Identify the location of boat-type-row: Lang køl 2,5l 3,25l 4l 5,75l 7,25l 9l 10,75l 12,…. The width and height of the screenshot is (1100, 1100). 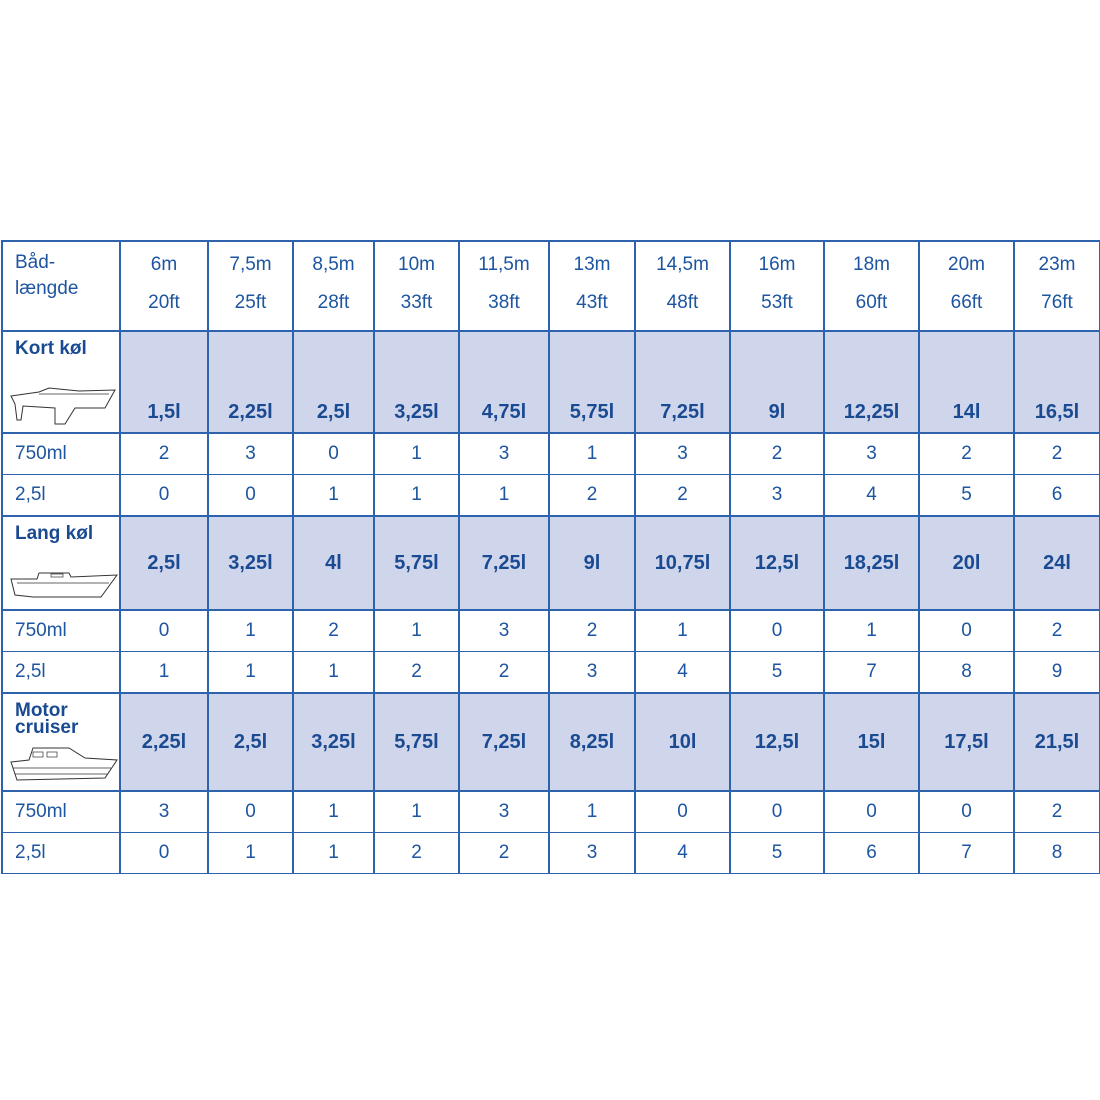
(550, 563).